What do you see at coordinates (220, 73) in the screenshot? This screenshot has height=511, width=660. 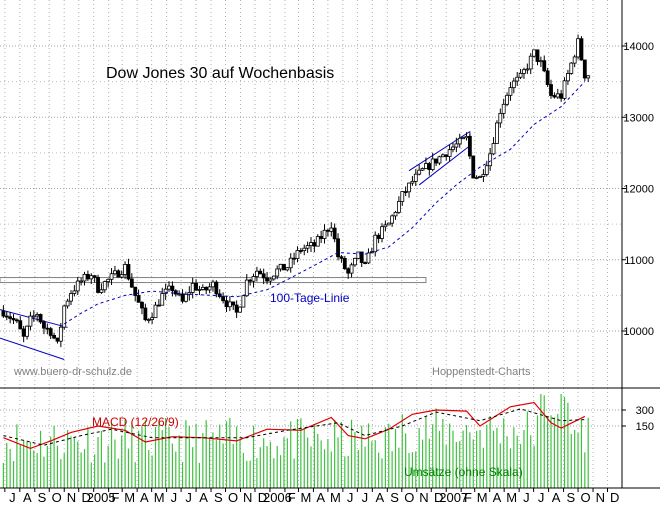 I see `chart-title: Dow Jones 30 auf Wochenbasis` at bounding box center [220, 73].